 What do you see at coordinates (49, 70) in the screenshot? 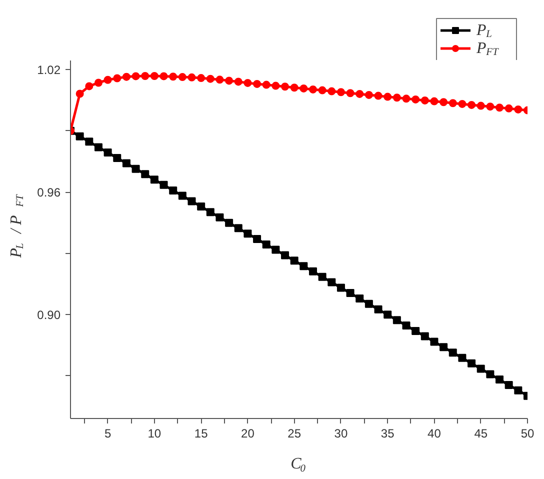
I see `y-tick-label: 1.02` at bounding box center [49, 70].